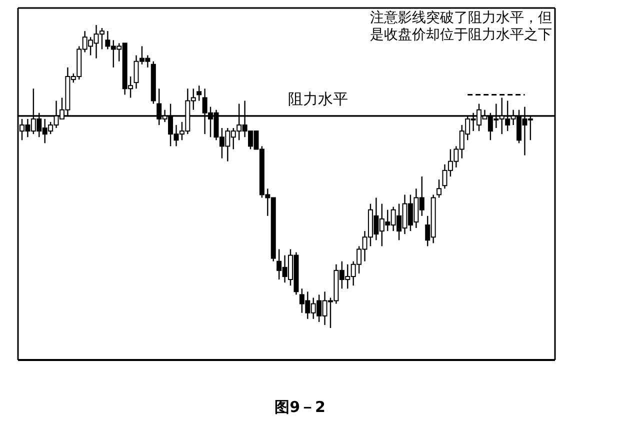 This screenshot has height=427, width=622. I want to click on annotation: 注意影线突破了阻力水平，但是收盘价却位于阻力水平之下, so click(461, 27).